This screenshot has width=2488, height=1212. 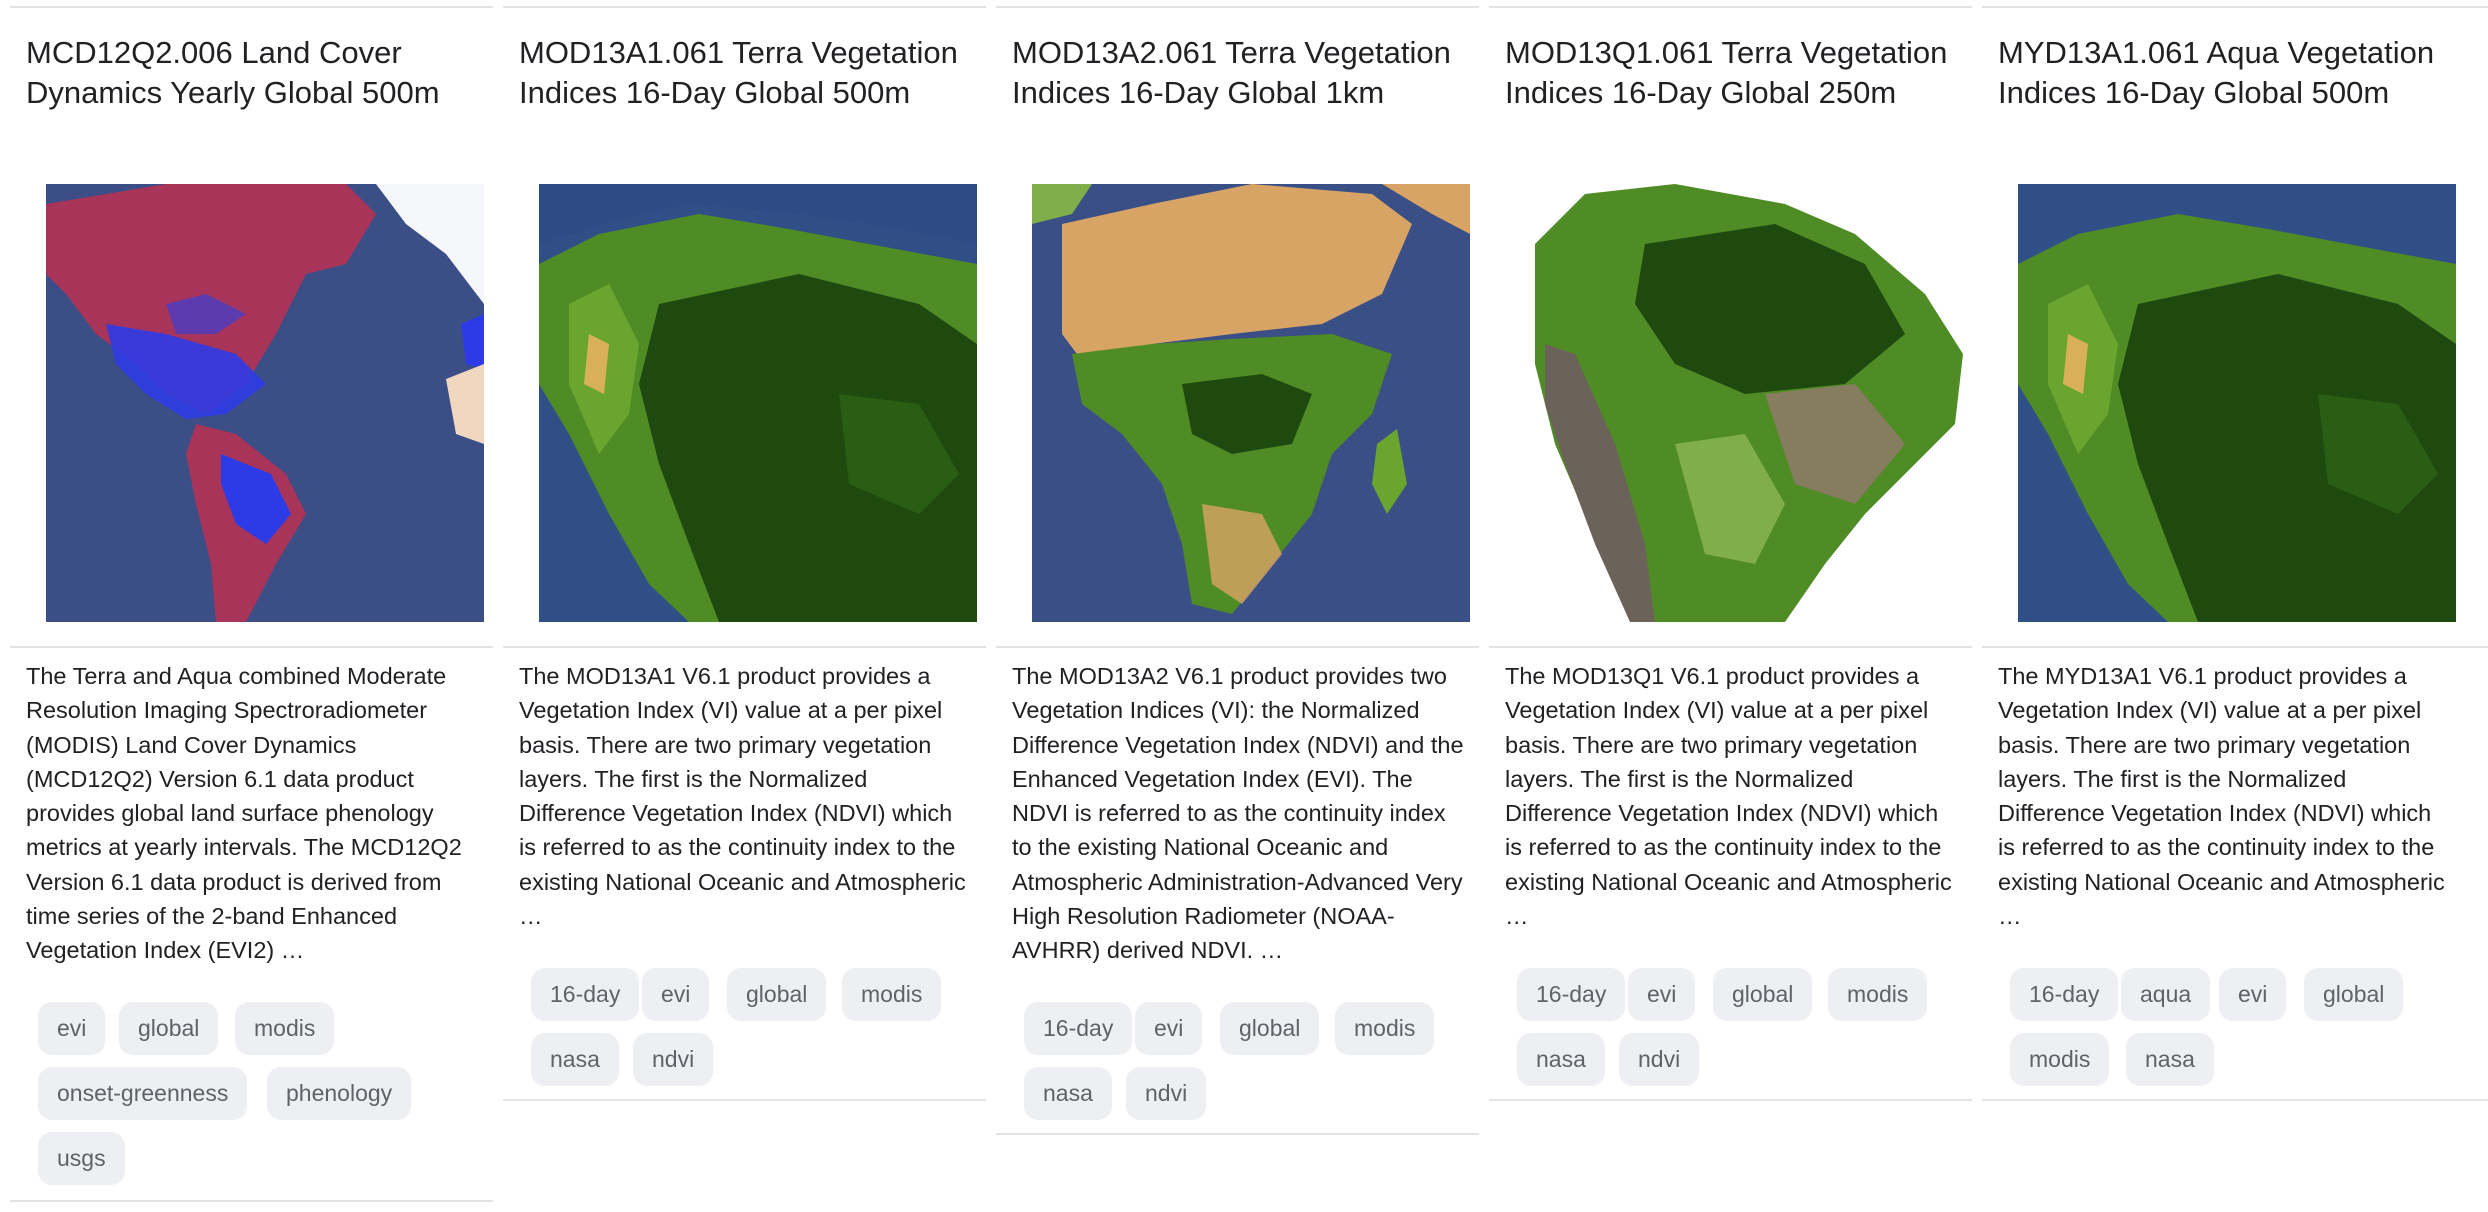 I want to click on tag-chip: phenology, so click(x=339, y=1093).